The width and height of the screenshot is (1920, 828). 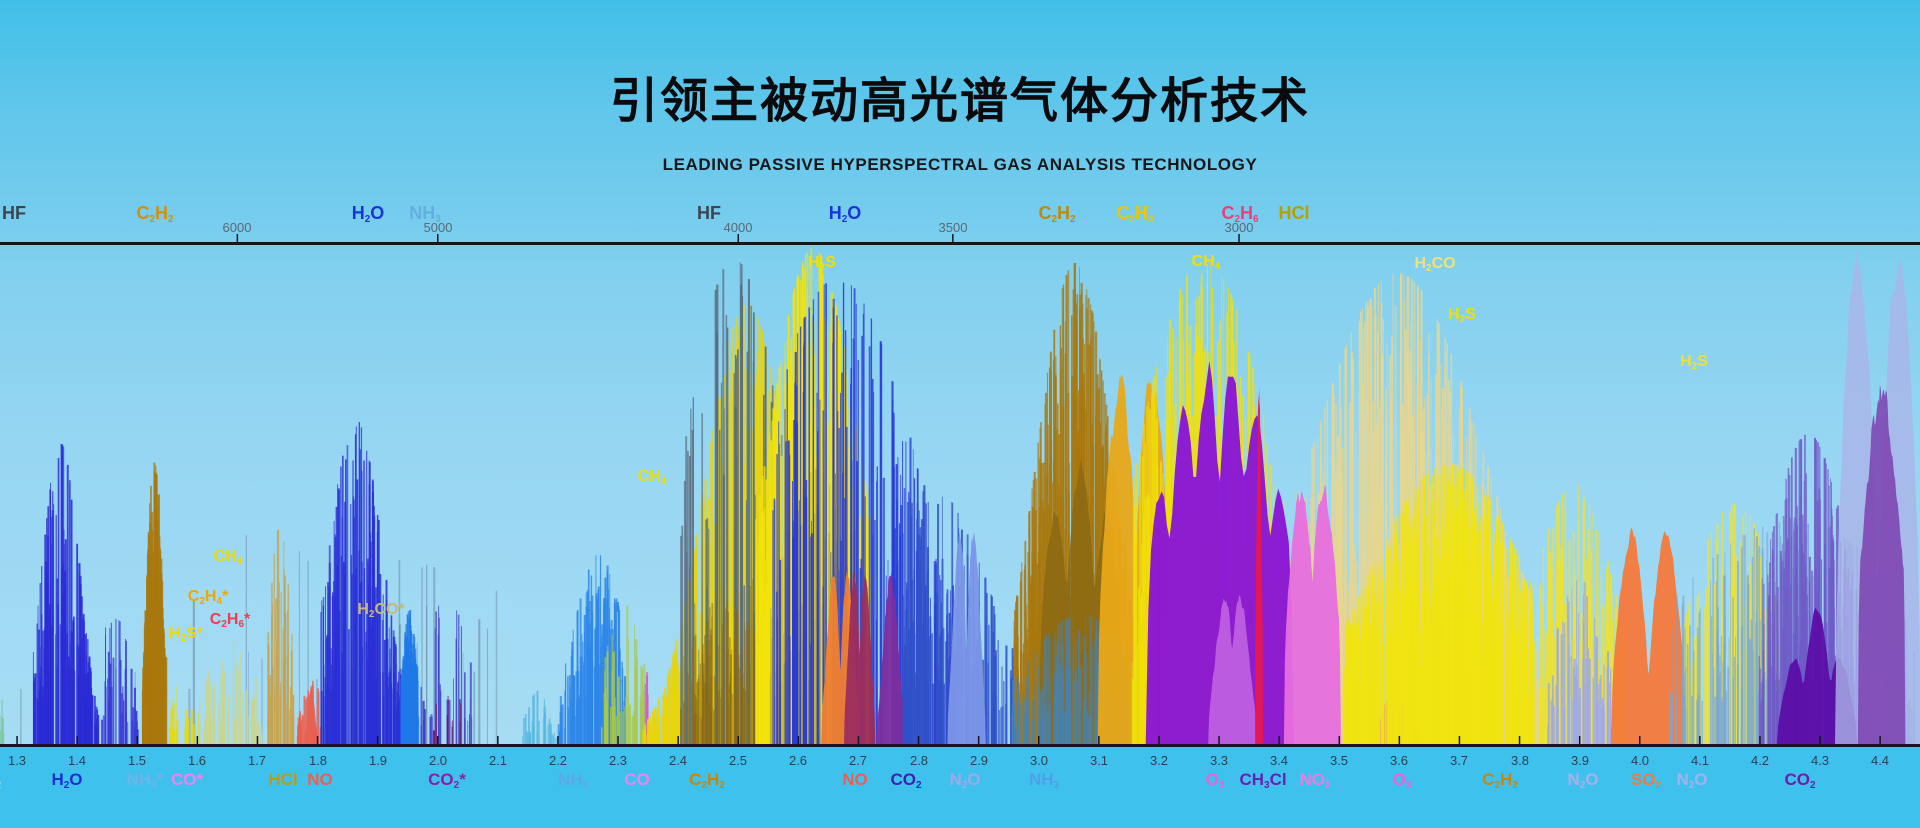 I want to click on band-crimson-stripe, so click(x=1259, y=565).